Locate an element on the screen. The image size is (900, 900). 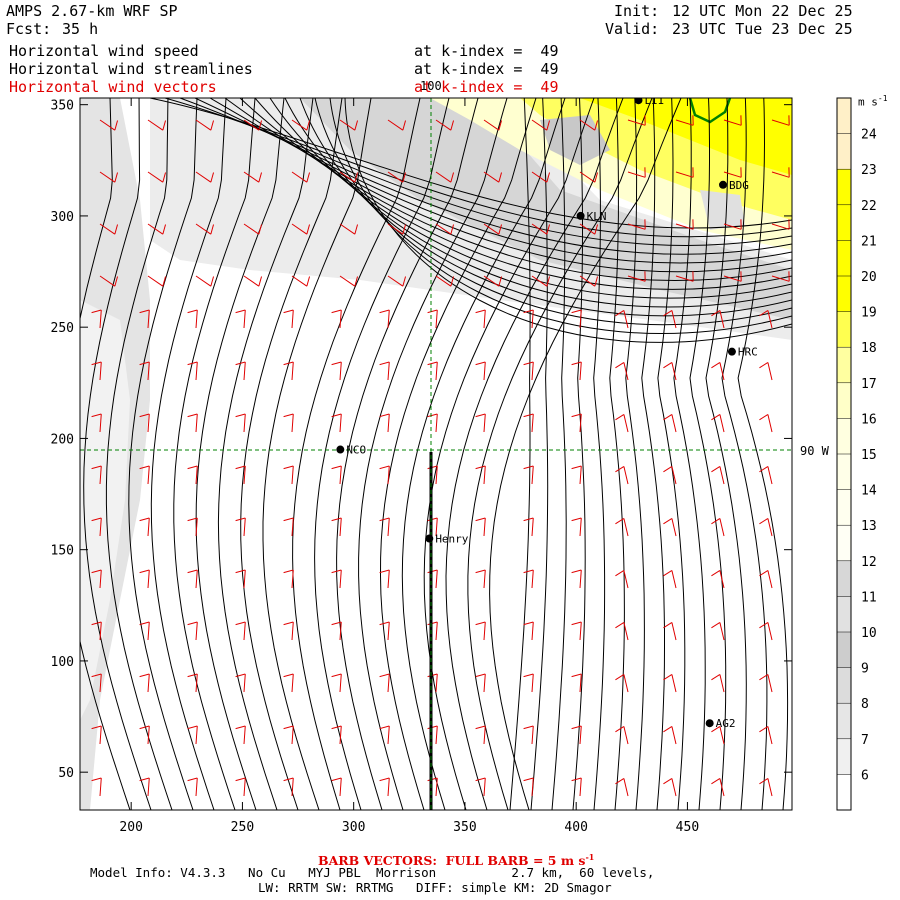
y-tick-label: 300 is located at coordinates (62, 217).